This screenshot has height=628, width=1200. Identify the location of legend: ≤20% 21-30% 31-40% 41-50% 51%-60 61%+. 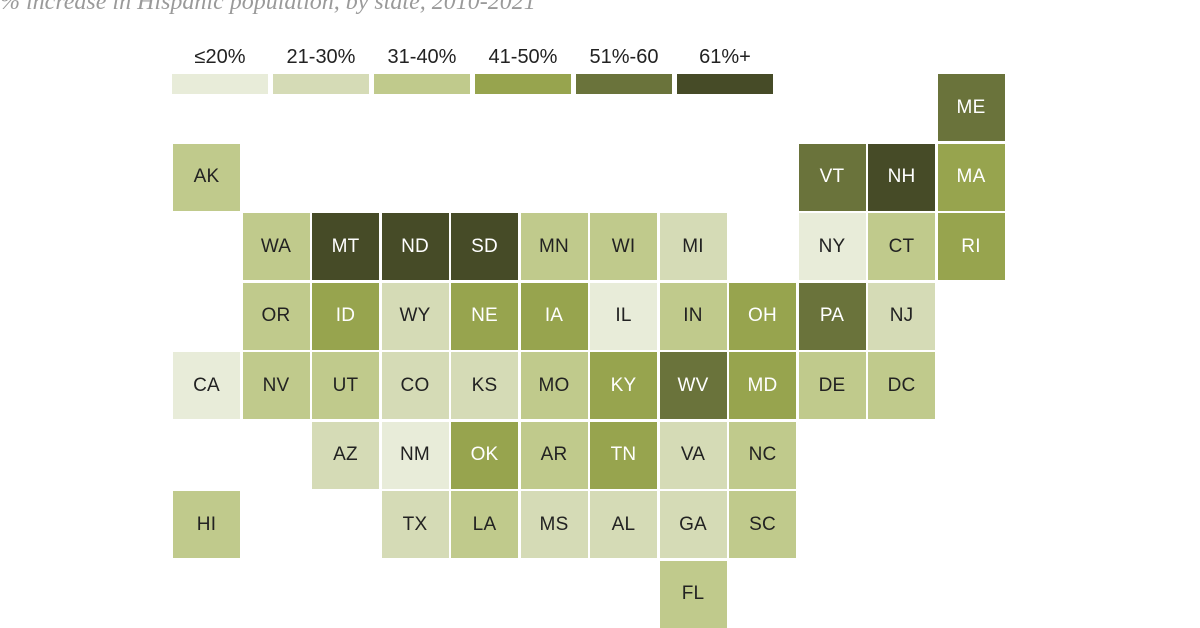
(472, 70).